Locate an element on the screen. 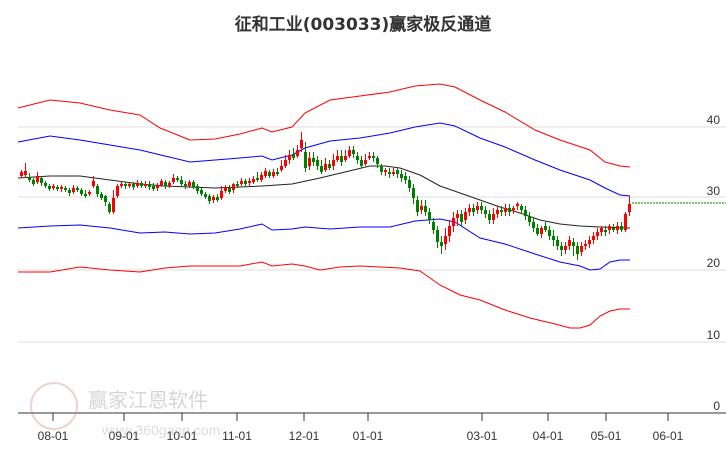  x-tick-11-01: 11-01 is located at coordinates (237, 436).